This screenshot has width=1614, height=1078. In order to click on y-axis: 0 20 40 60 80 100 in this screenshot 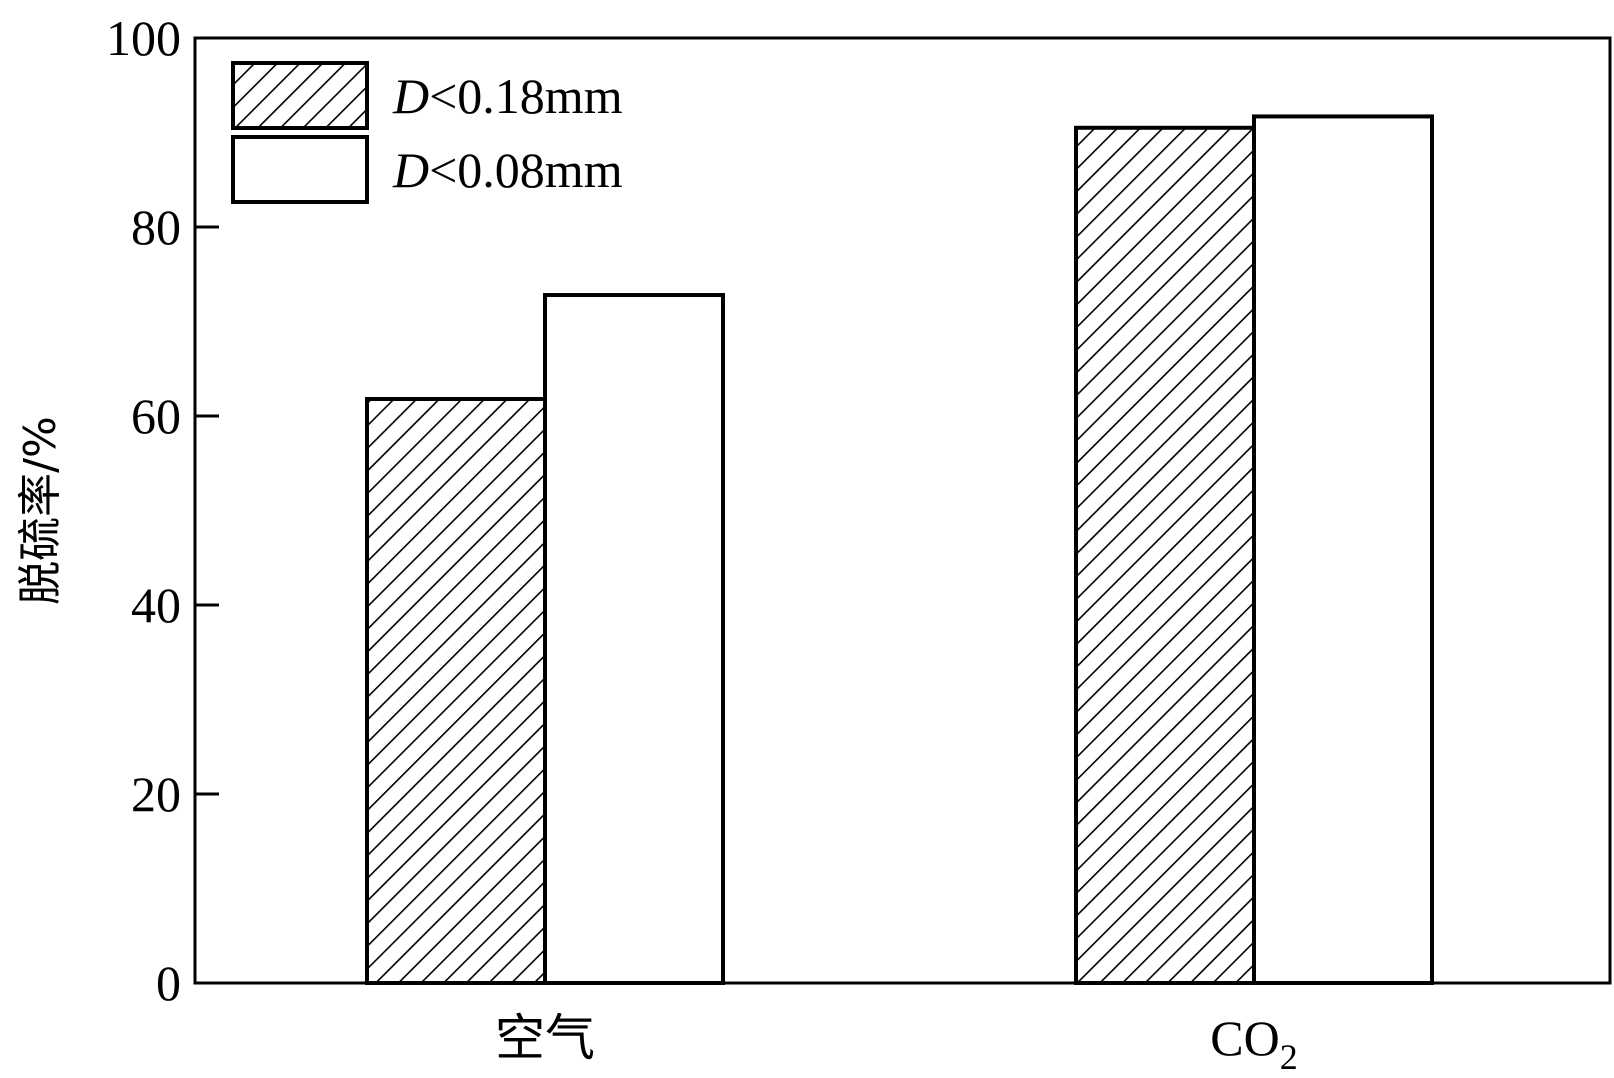, I will do `click(162, 510)`.